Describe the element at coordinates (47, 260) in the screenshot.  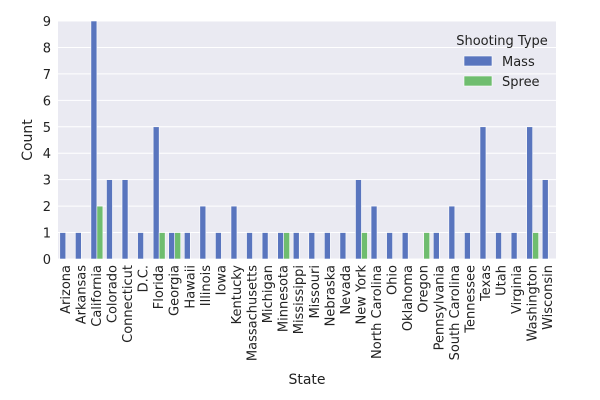
I see `y-tick-label: 0` at that location.